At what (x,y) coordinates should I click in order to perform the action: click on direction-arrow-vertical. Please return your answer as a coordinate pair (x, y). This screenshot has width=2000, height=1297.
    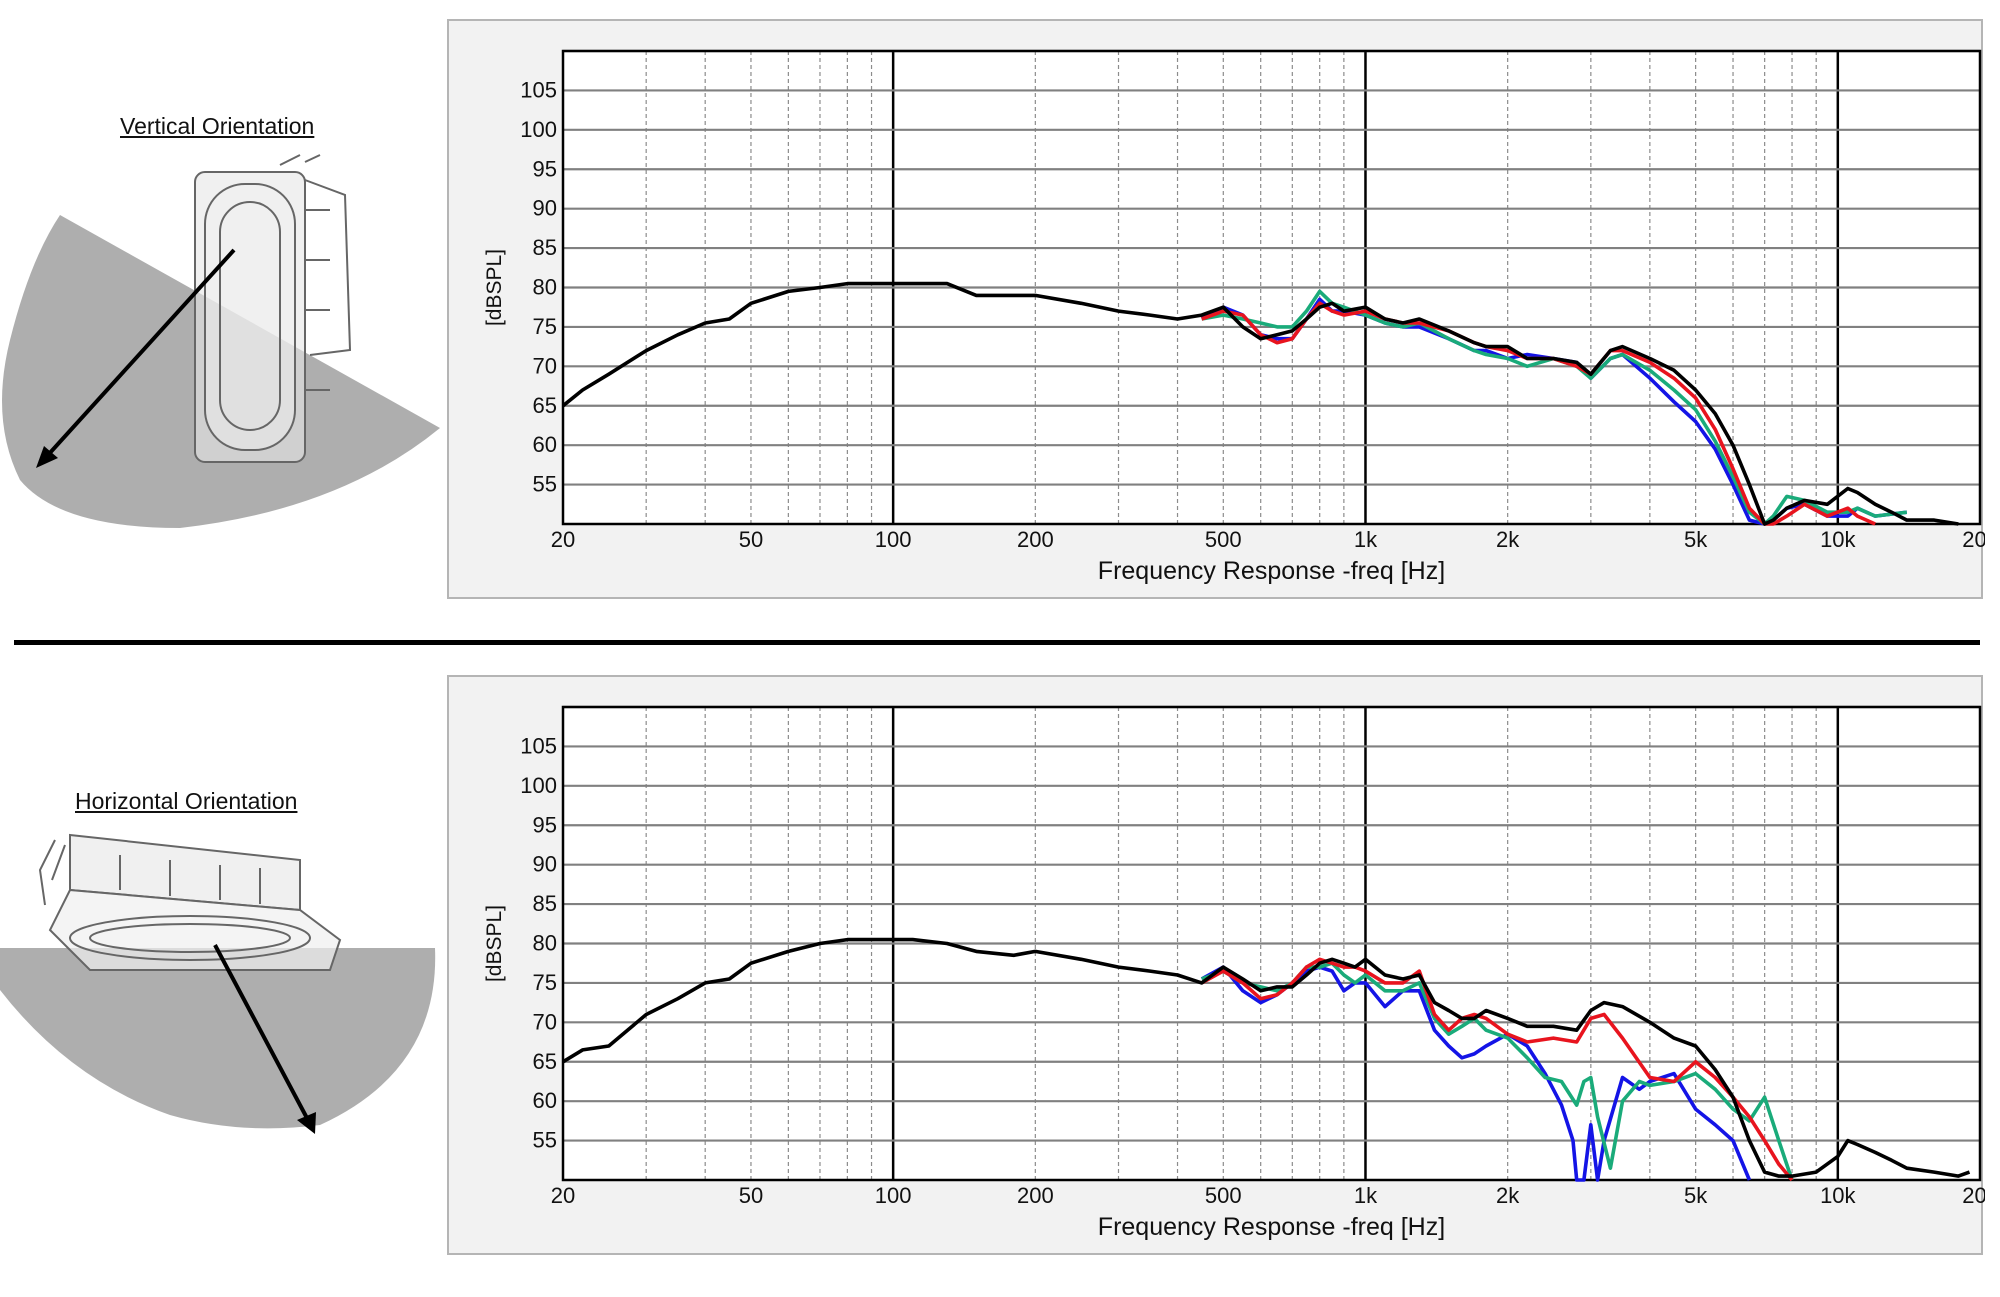
    Looking at the image, I should click on (141, 352).